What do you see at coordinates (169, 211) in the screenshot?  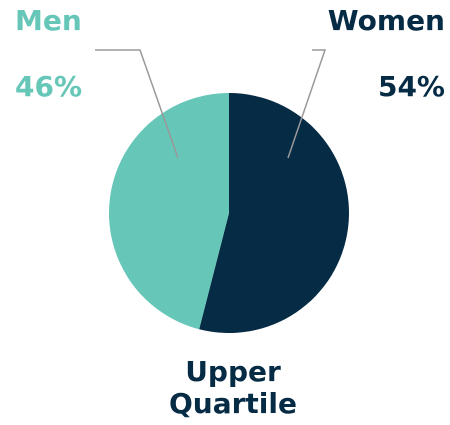 I see `pie-slice` at bounding box center [169, 211].